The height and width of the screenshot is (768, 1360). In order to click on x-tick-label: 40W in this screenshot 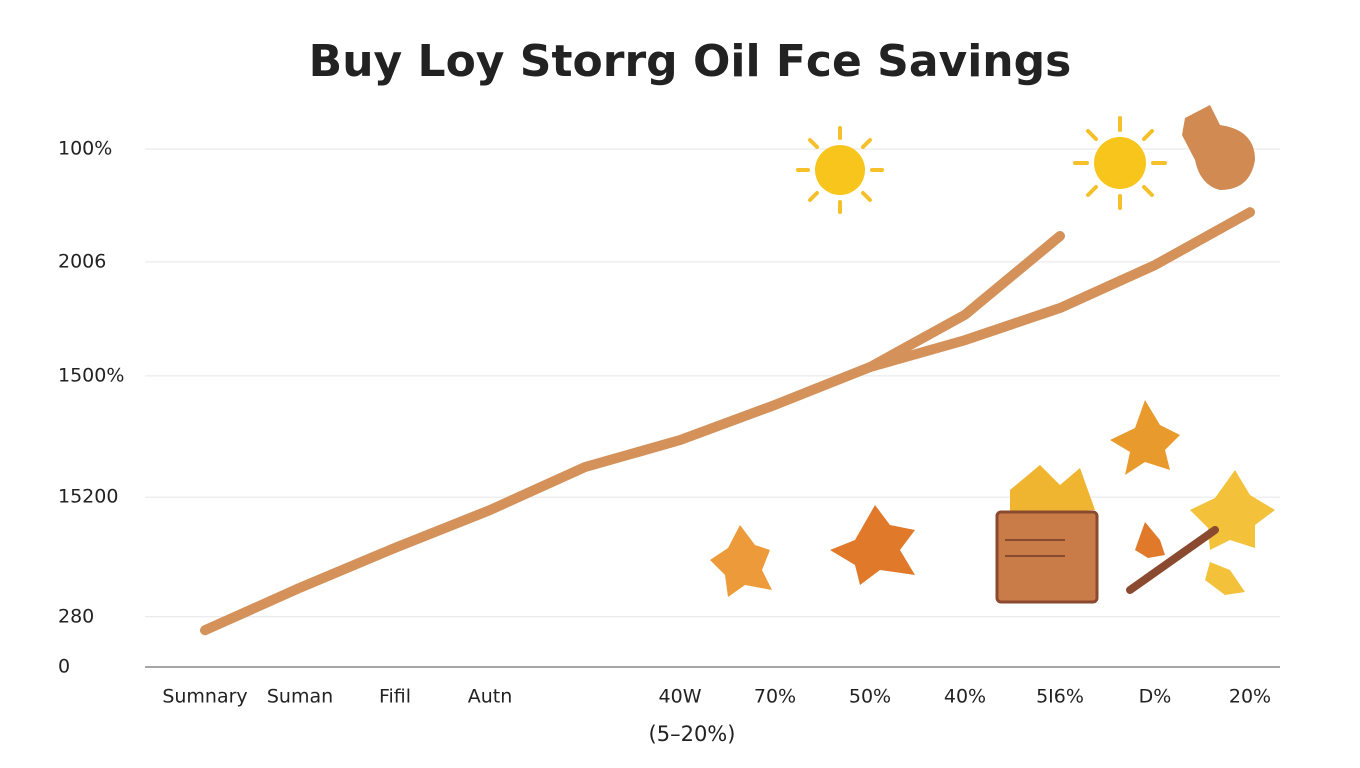, I will do `click(680, 697)`.